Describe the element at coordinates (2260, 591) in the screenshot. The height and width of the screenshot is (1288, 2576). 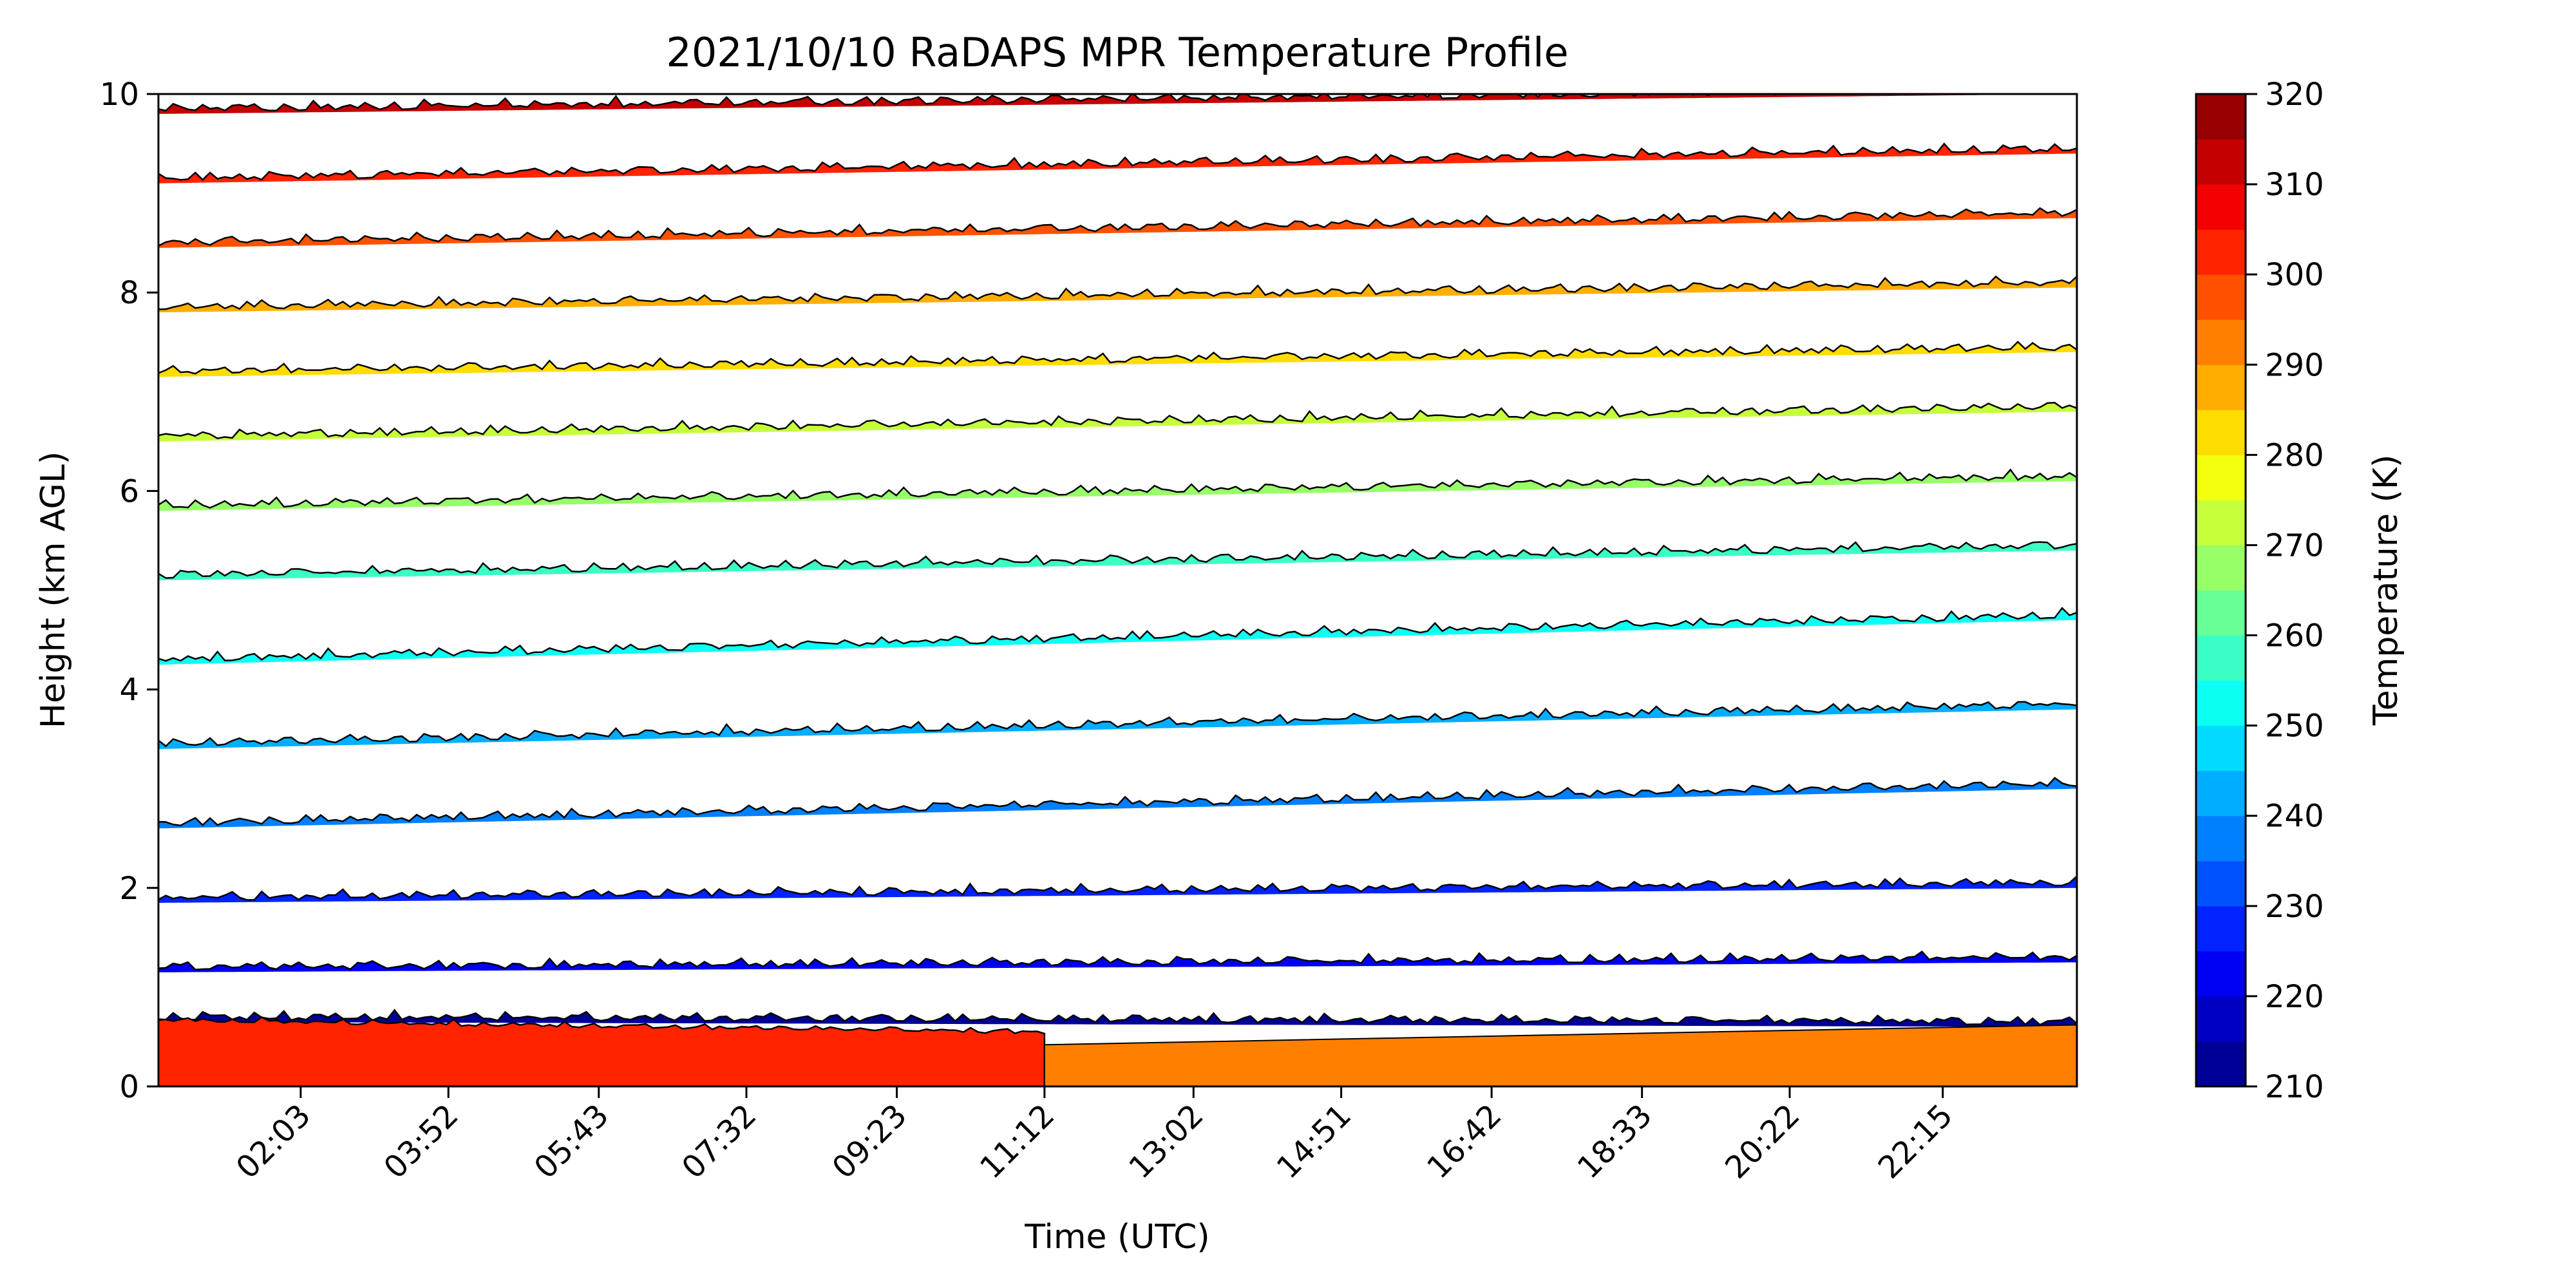
I see `colorbar: 210 220 230 240 250 260 270 280 290 300 310 320` at that location.